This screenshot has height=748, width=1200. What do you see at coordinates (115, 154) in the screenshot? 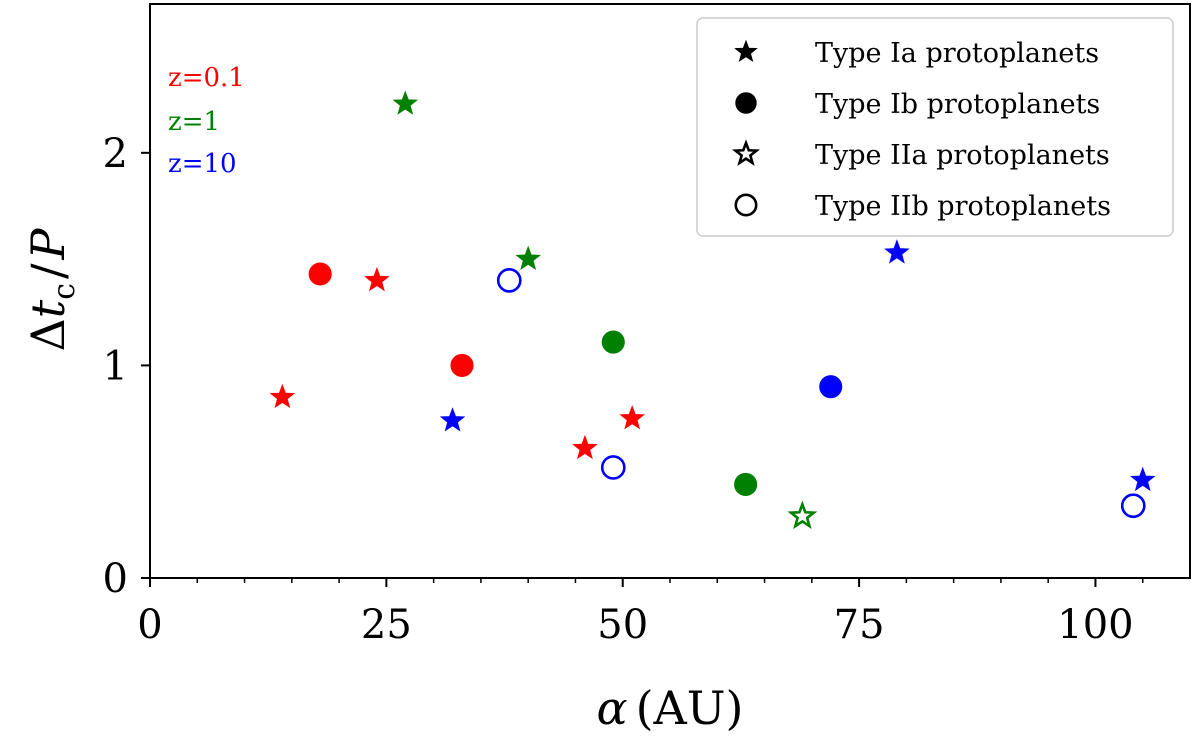
I see `y-tick-label: 2` at bounding box center [115, 154].